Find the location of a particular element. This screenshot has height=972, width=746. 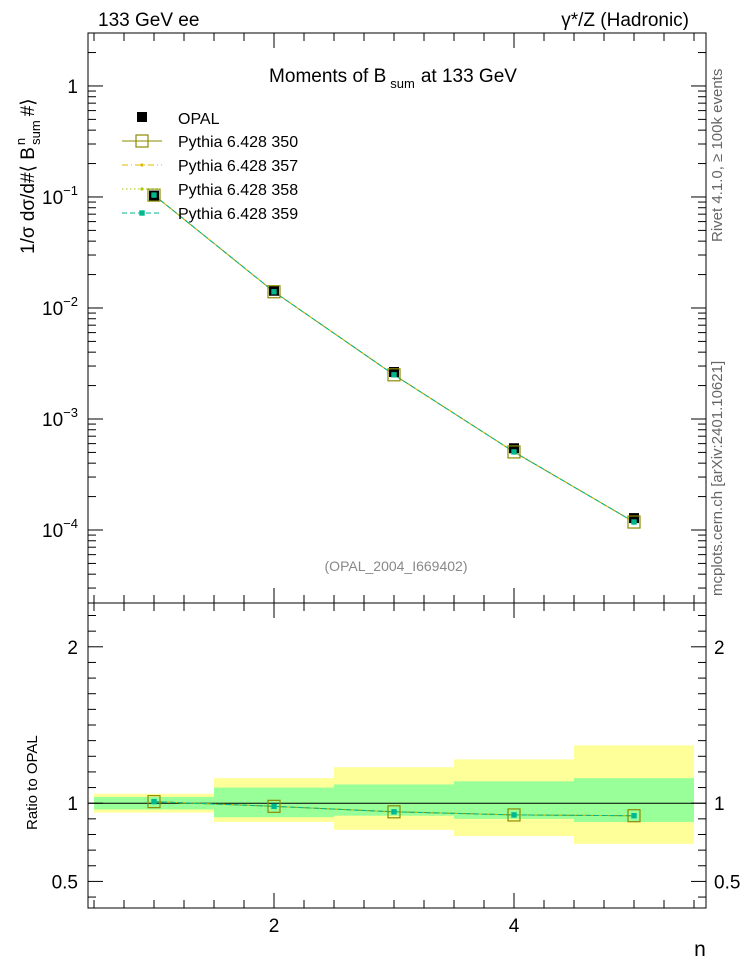

header-right: γ*/Z (Hadronic) is located at coordinates (625, 20).